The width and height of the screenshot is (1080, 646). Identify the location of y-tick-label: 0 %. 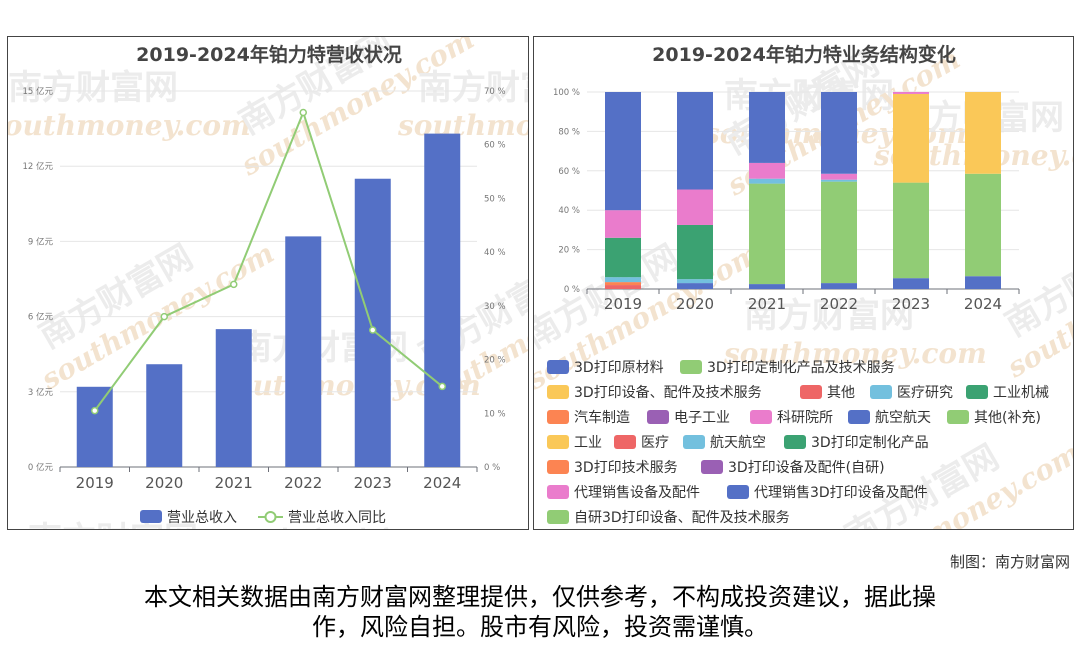
(572, 290).